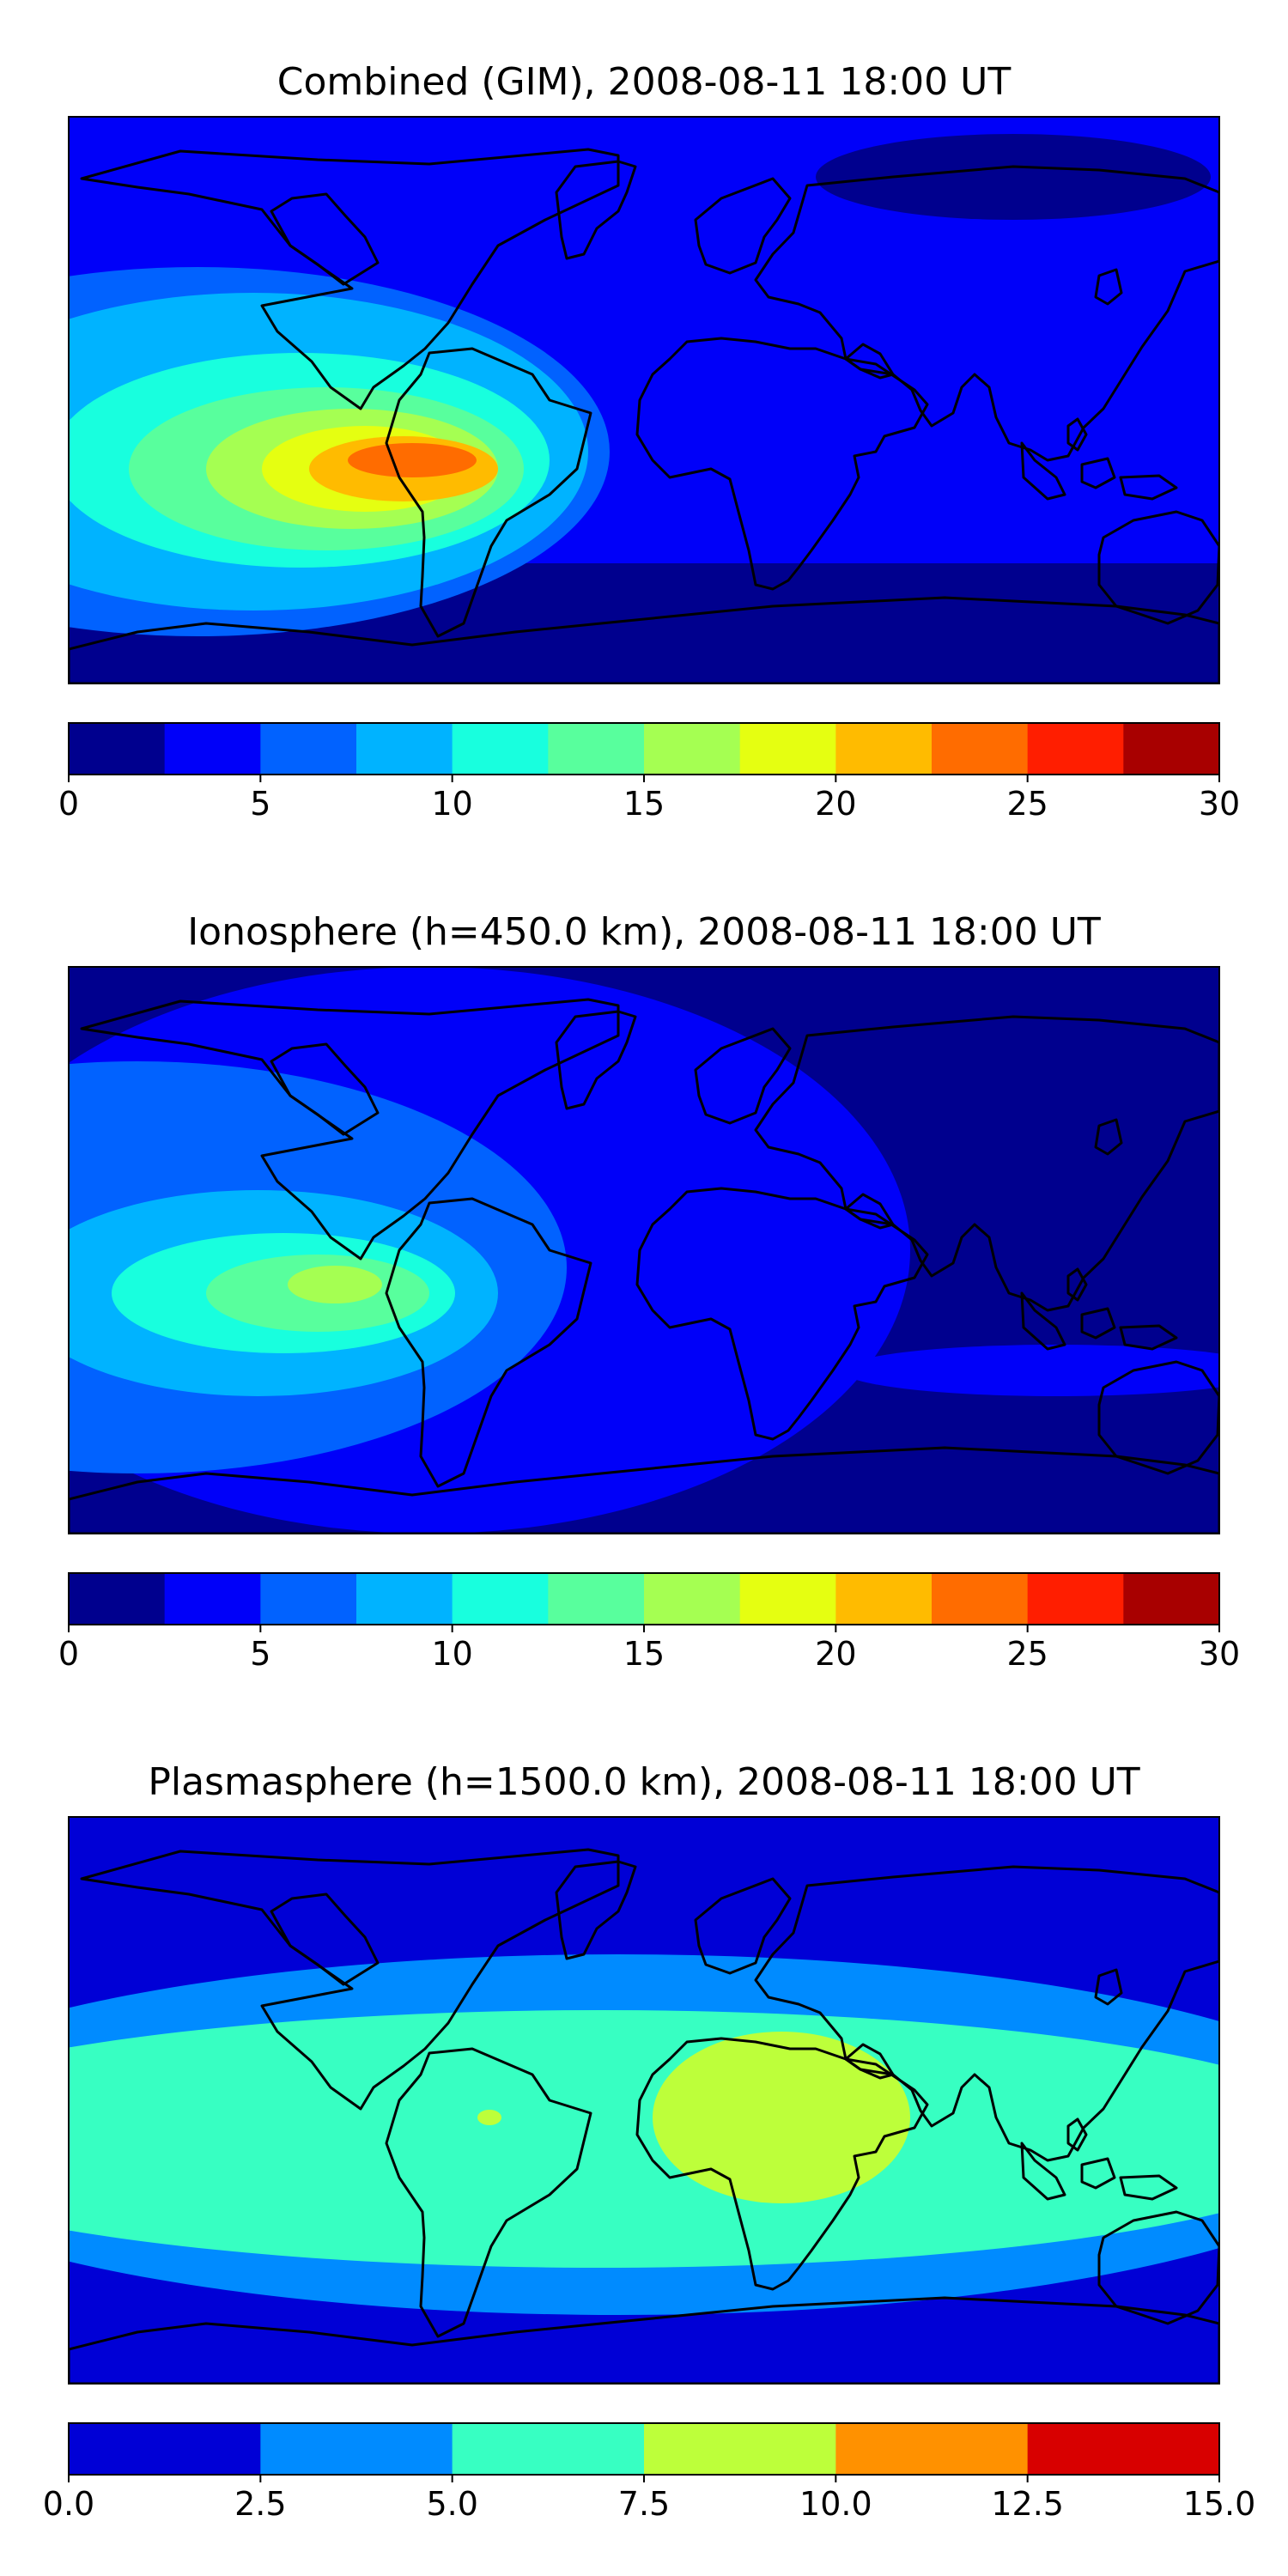 Image resolution: width=1288 pixels, height=2576 pixels. Describe the element at coordinates (644, 2504) in the screenshot. I see `colorbar-tick-label: 7.5` at that location.